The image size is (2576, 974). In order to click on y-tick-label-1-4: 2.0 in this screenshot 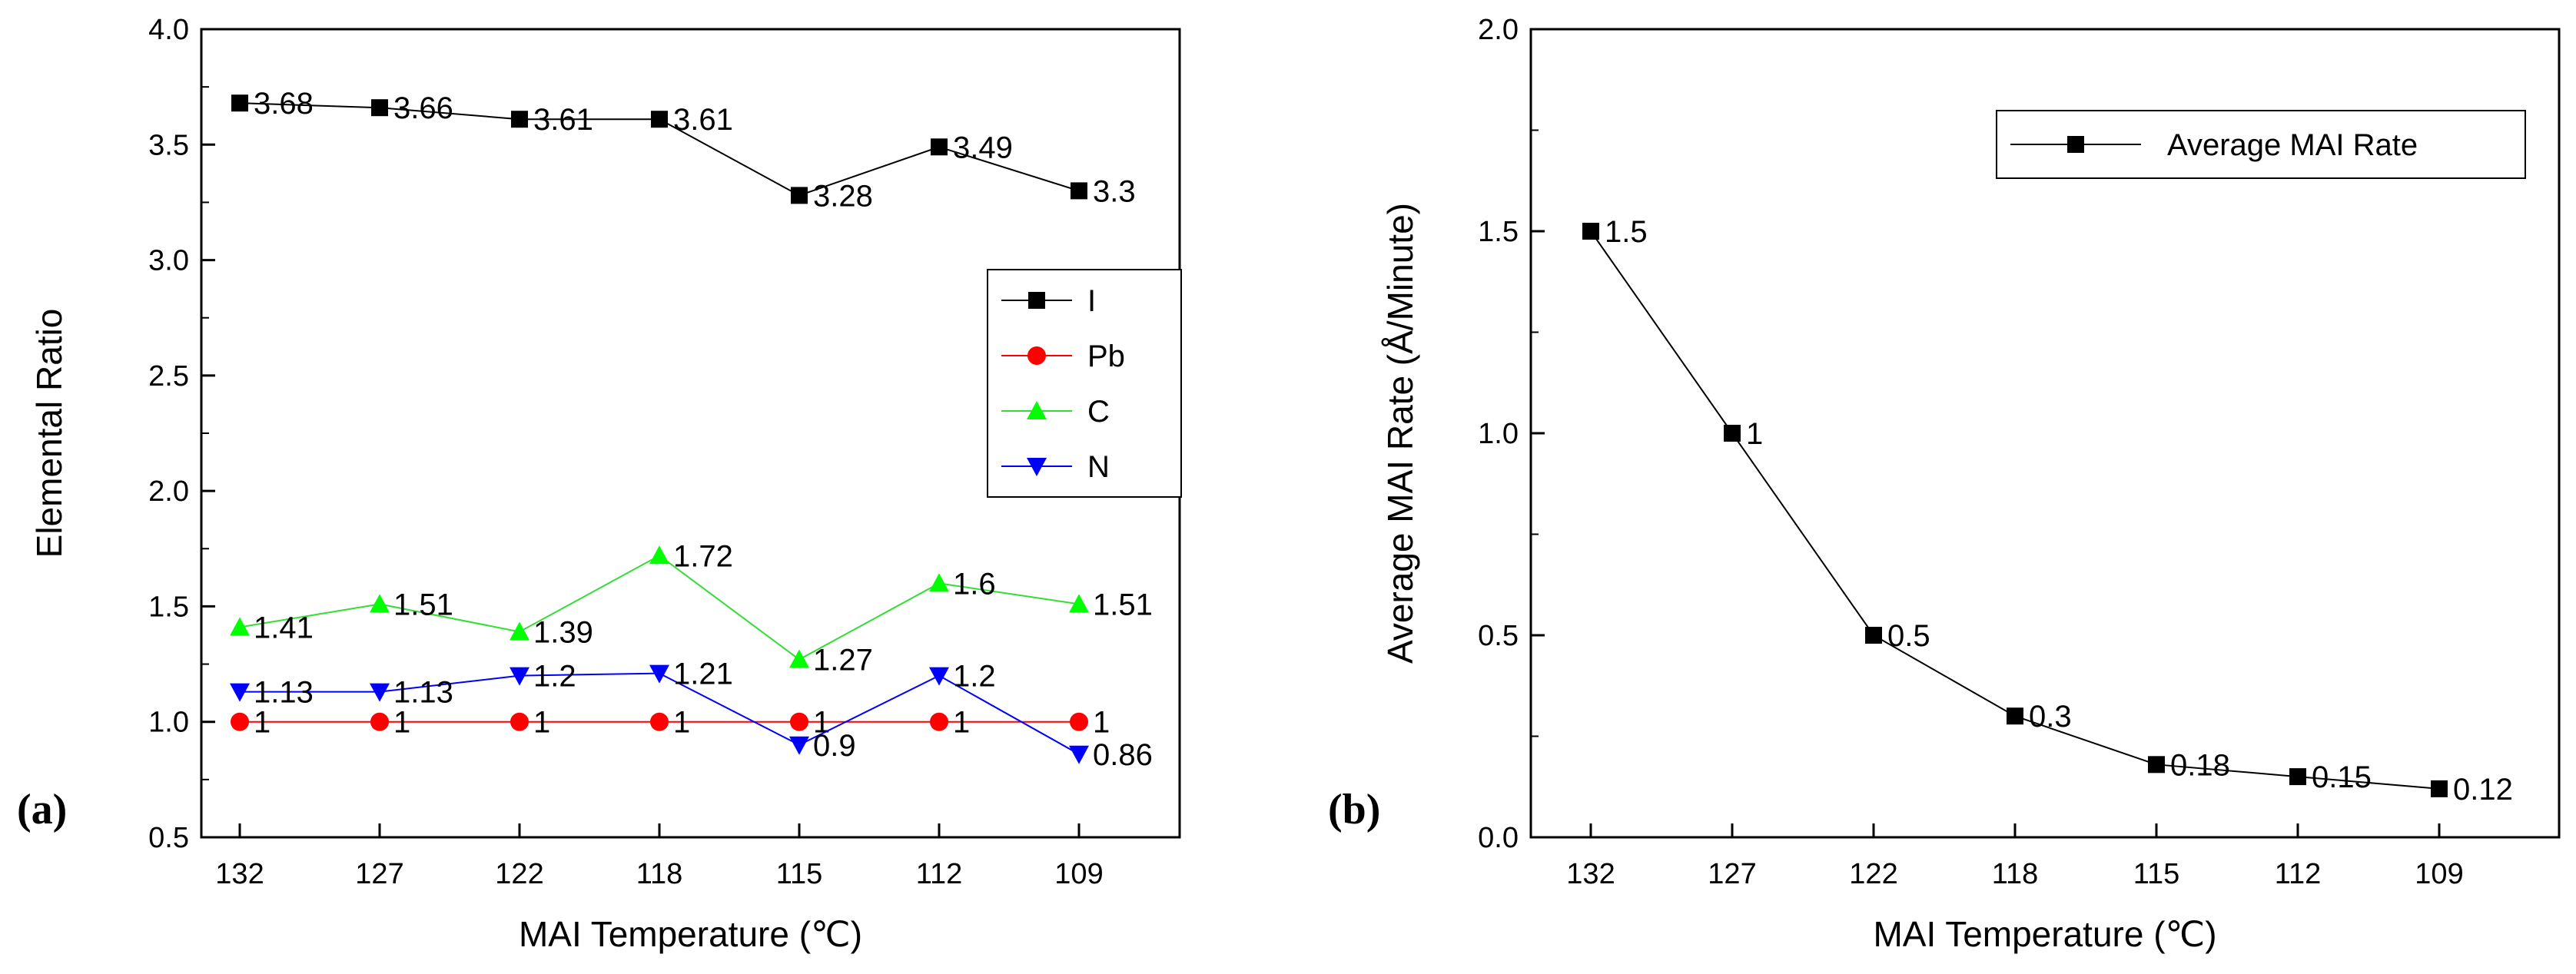, I will do `click(1498, 30)`.